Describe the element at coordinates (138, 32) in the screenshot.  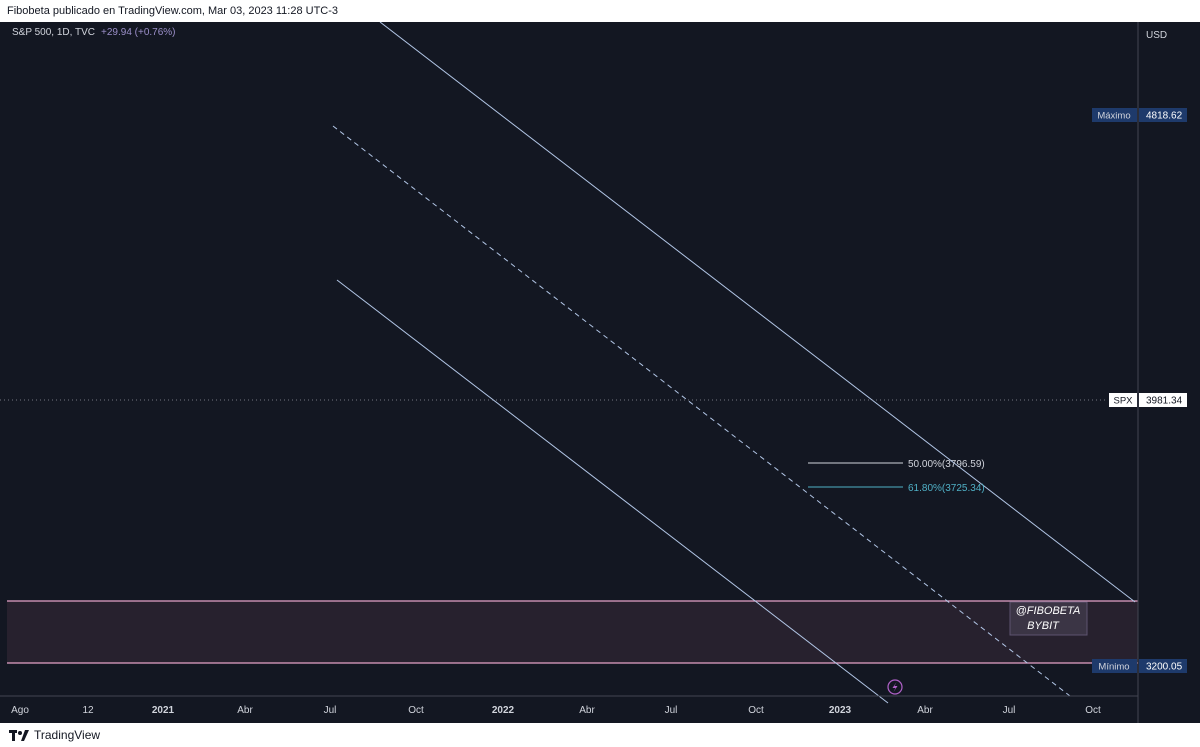
I see `price-change: +29.94 (+0.76%)` at that location.